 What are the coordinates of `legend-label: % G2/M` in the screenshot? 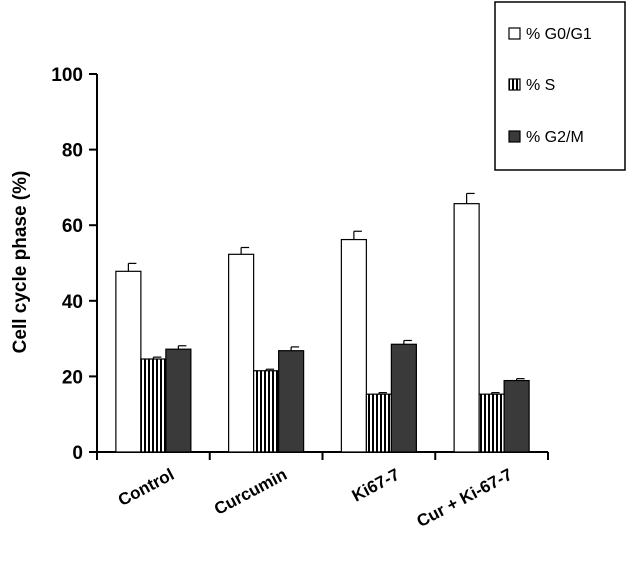 It's located at (555, 137).